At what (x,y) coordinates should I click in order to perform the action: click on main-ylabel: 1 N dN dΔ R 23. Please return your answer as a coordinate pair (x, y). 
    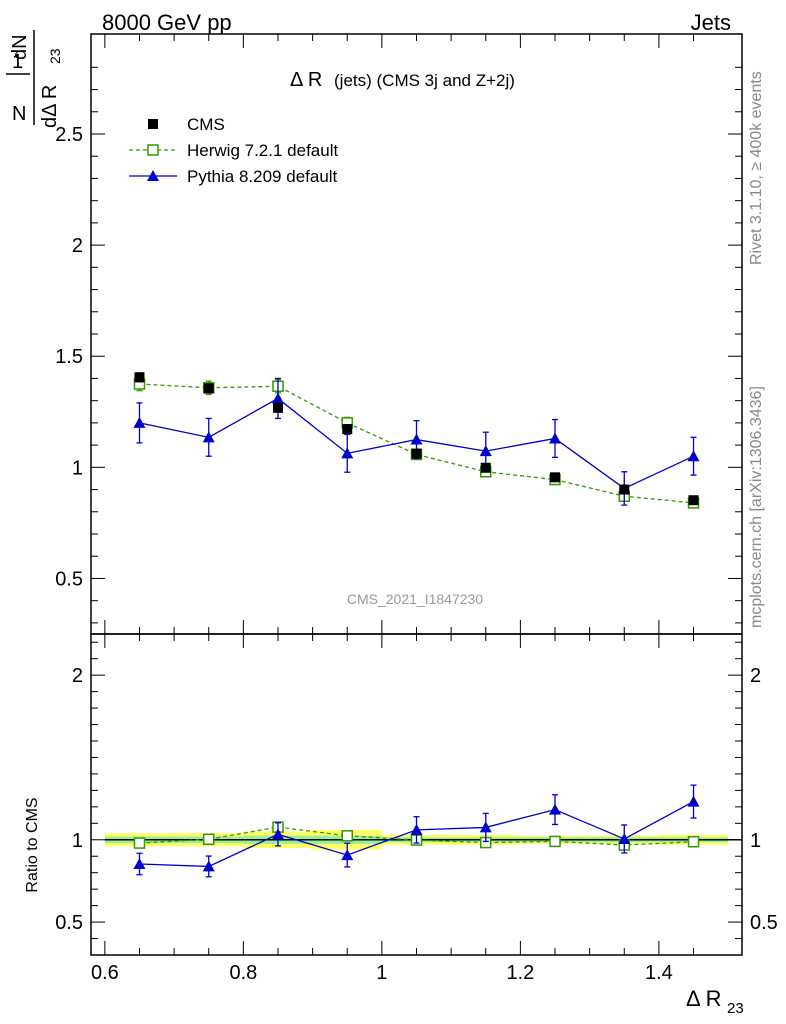
    Looking at the image, I should click on (34, 79).